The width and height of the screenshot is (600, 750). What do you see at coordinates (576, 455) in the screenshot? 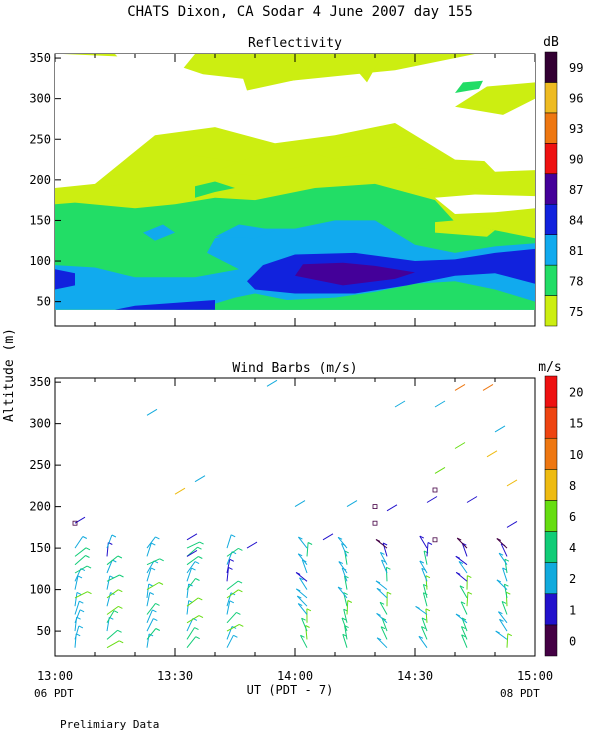
I see `wind-colorbar-label: 10` at bounding box center [576, 455].